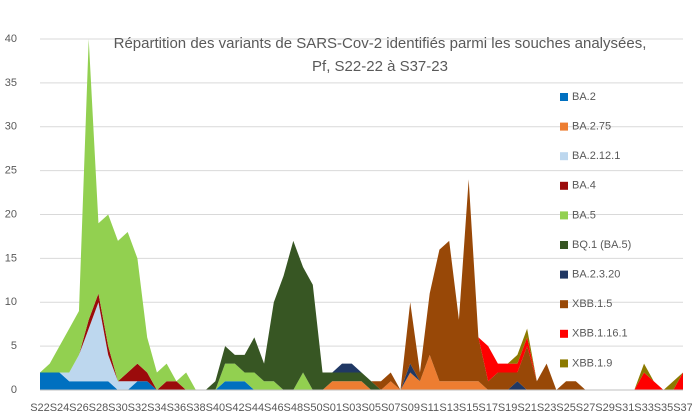  Describe the element at coordinates (255, 408) in the screenshot. I see `x-tick-label: S44` at that location.